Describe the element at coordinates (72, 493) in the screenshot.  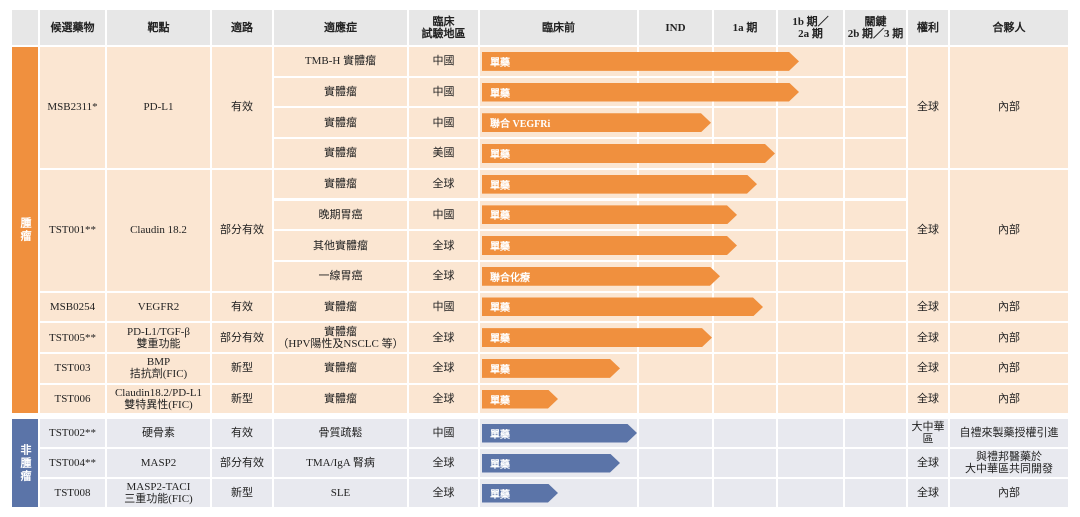
I see `cell-name: TST008` at that location.